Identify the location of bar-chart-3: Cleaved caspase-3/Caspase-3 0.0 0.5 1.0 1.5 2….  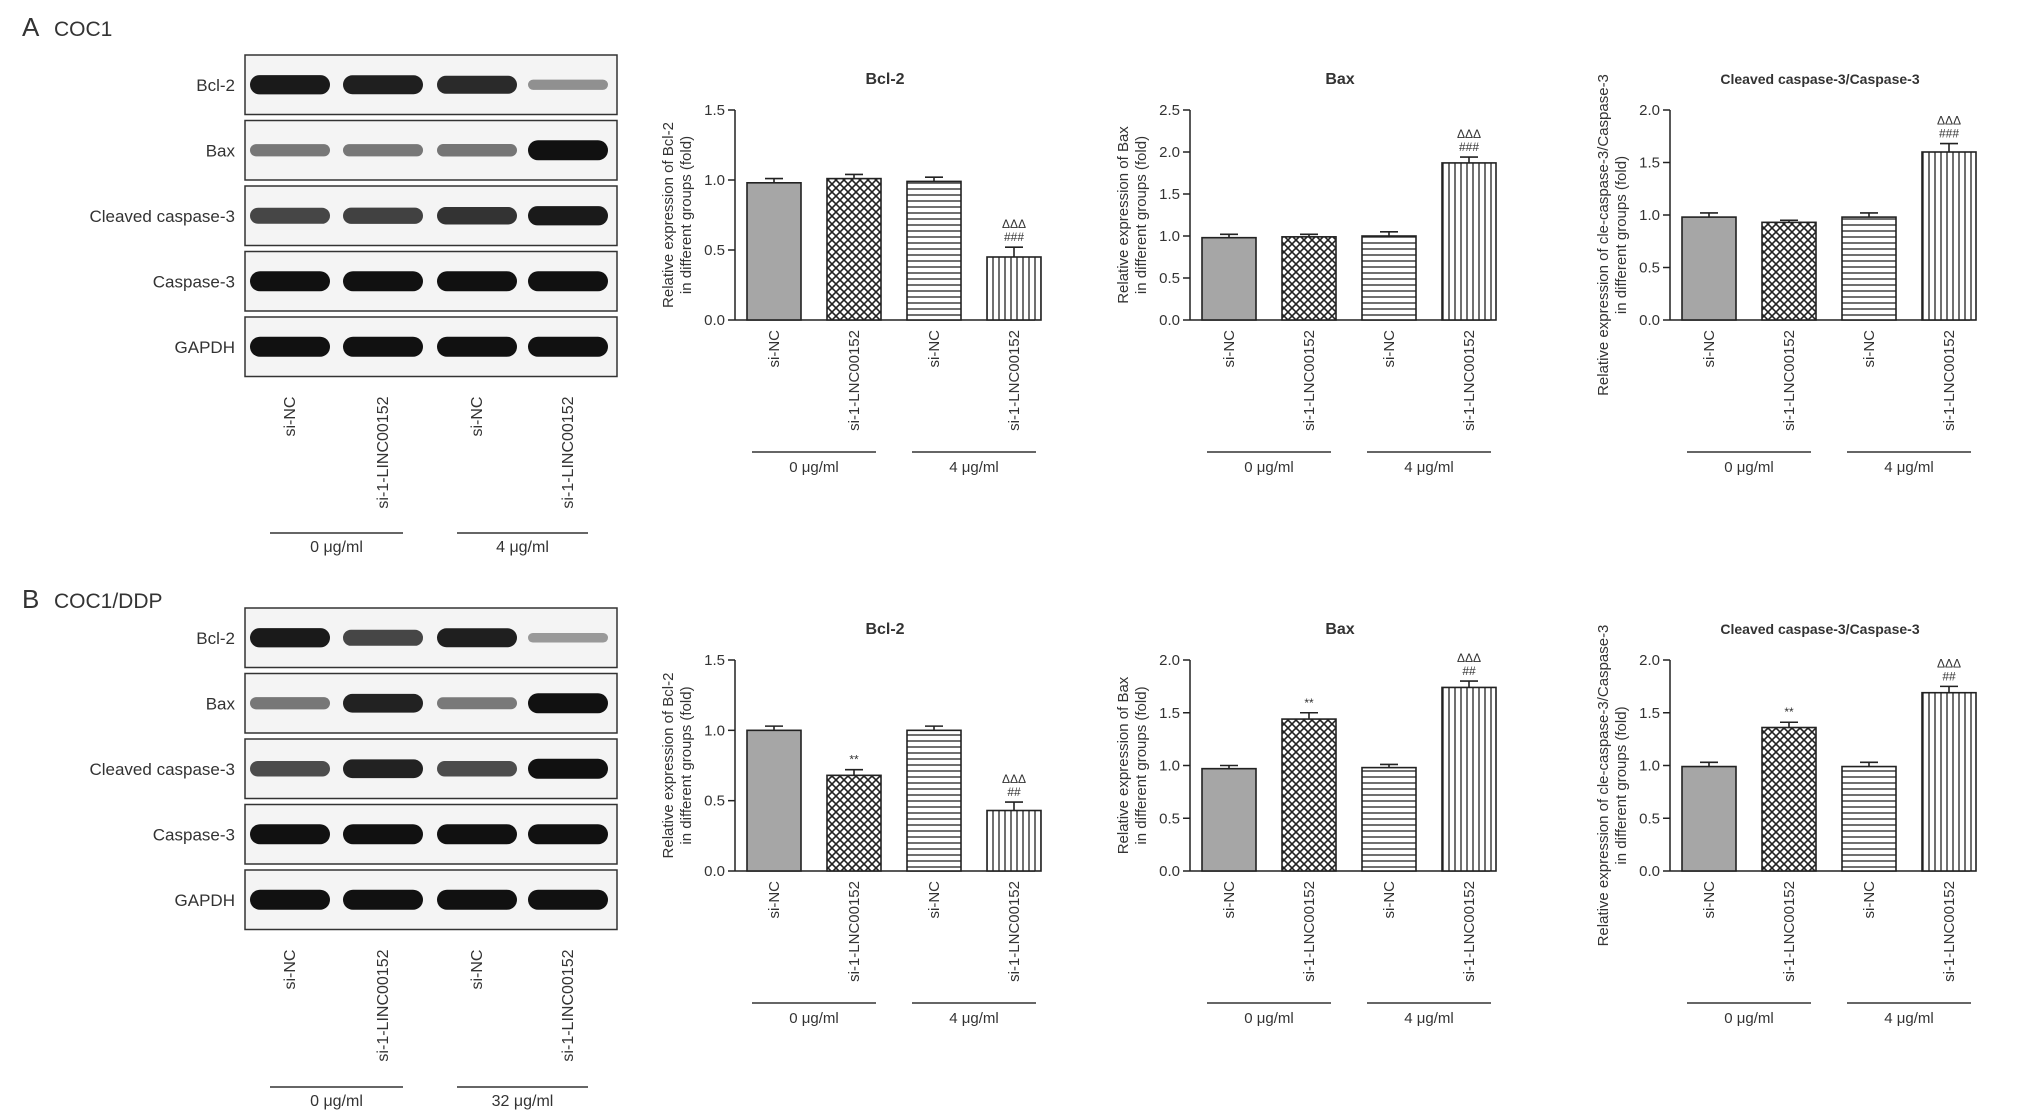
(1786, 273).